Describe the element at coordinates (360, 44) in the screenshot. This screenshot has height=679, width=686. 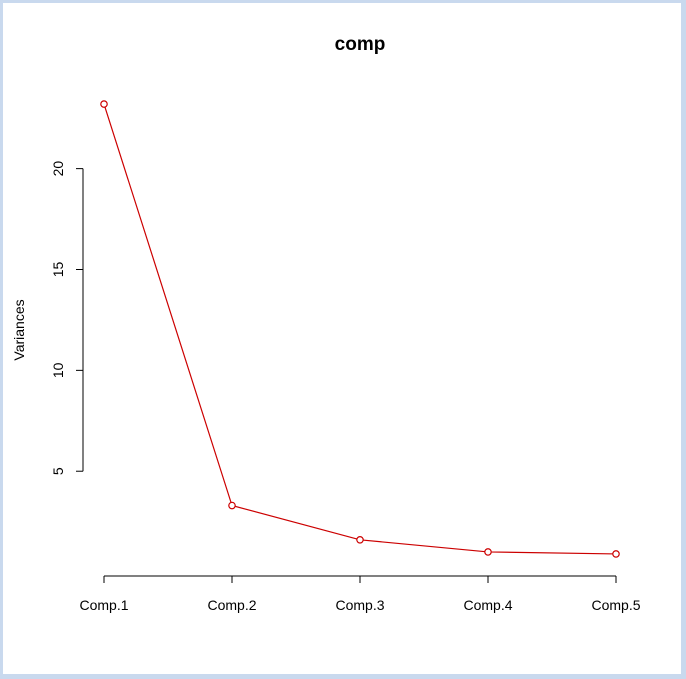
I see `chart-title: comp` at that location.